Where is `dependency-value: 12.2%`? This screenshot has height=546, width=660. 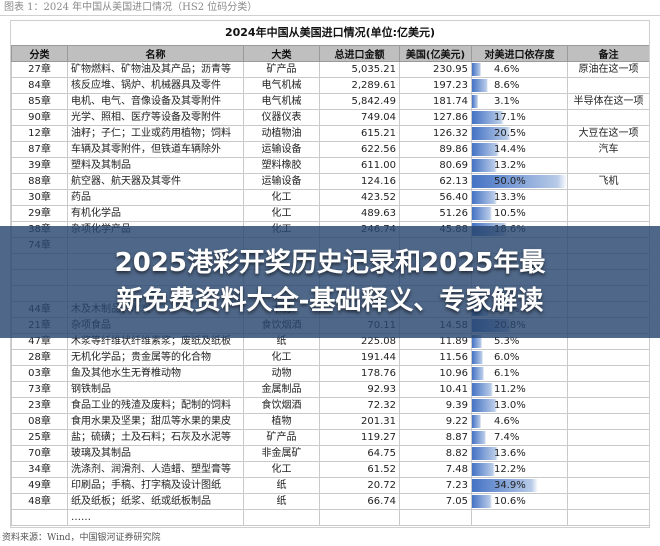
dependency-value: 12.2% is located at coordinates (510, 469).